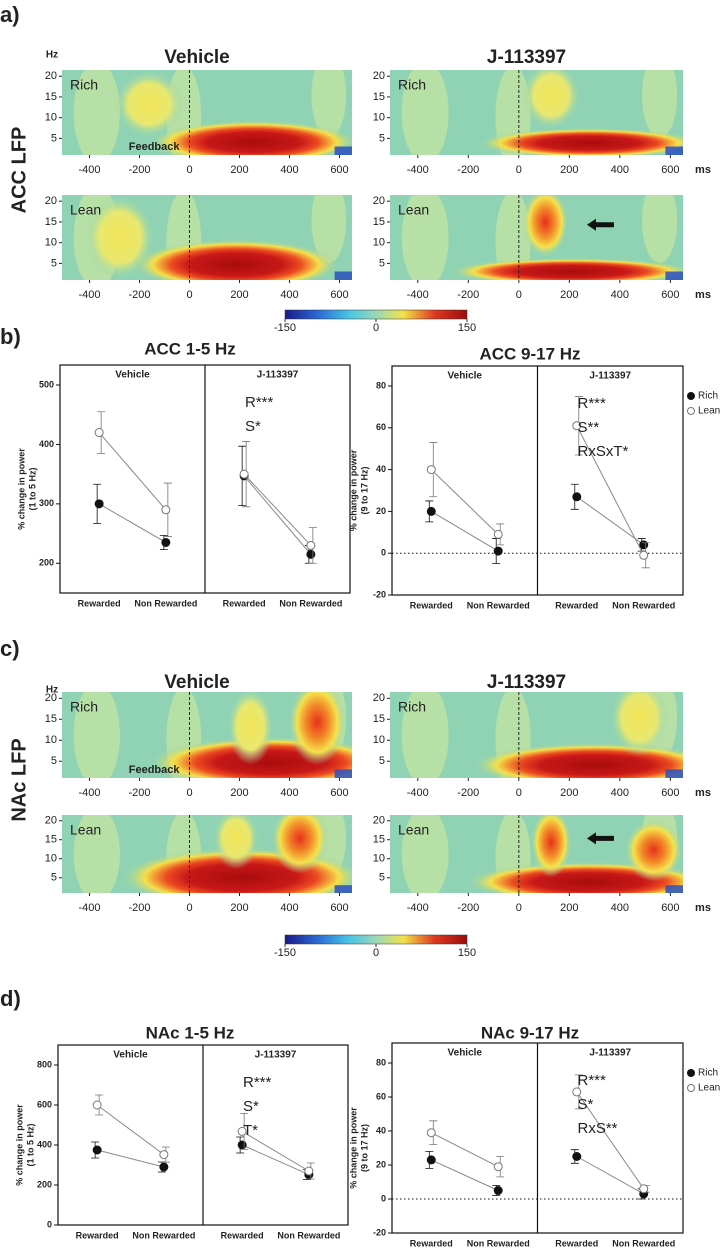 The width and height of the screenshot is (723, 1249). I want to click on stats-annotation: T*, so click(250, 1130).